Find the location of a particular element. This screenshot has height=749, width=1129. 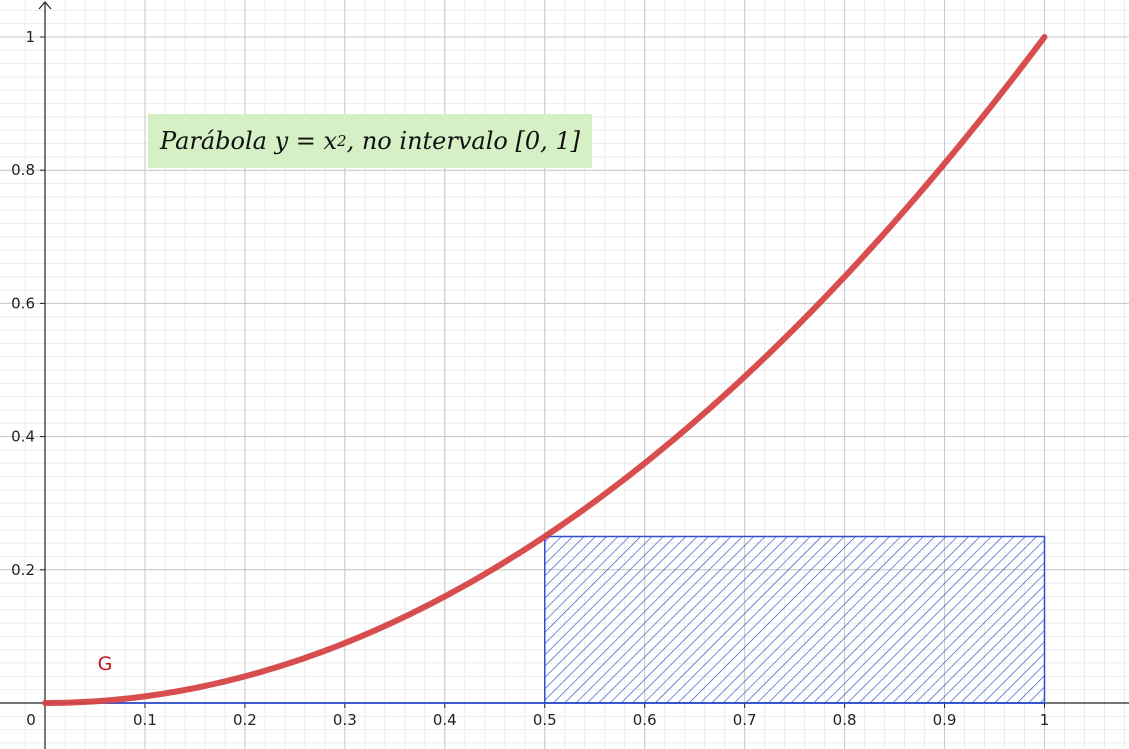

y-tick-label: 1 is located at coordinates (30, 37).